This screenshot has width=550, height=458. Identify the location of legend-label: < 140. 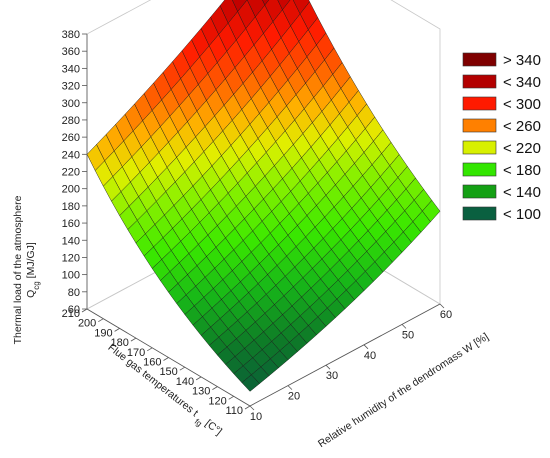
(522, 192).